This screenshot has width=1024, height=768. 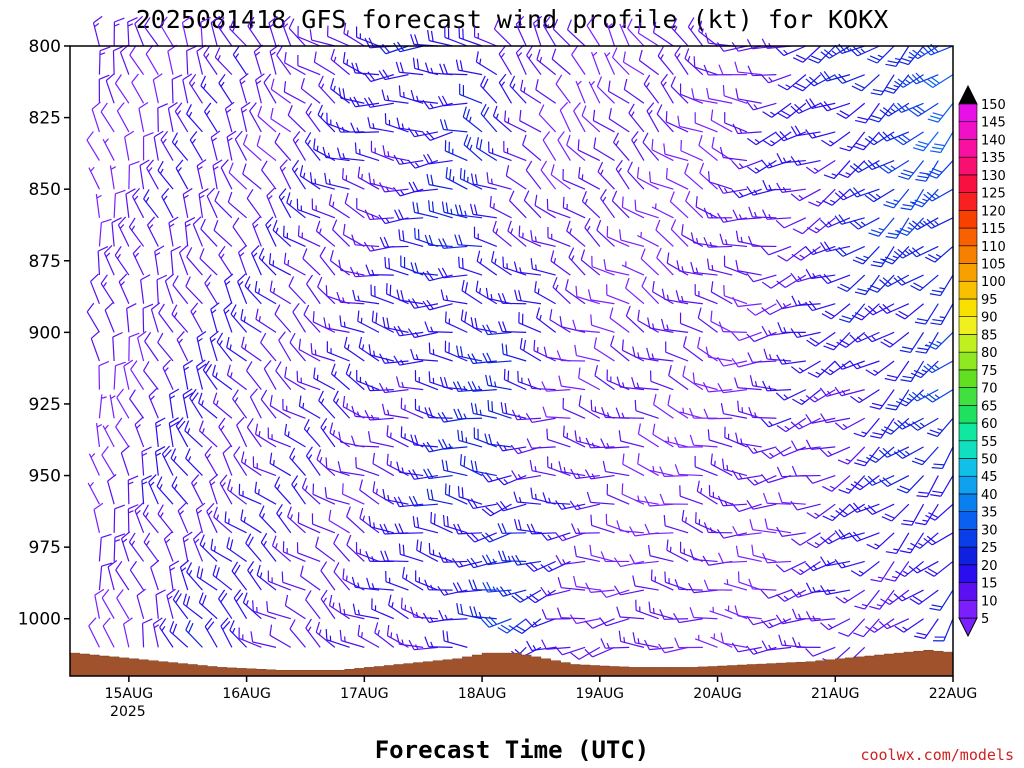 What do you see at coordinates (45, 548) in the screenshot?
I see `y-tick-label: 975` at bounding box center [45, 548].